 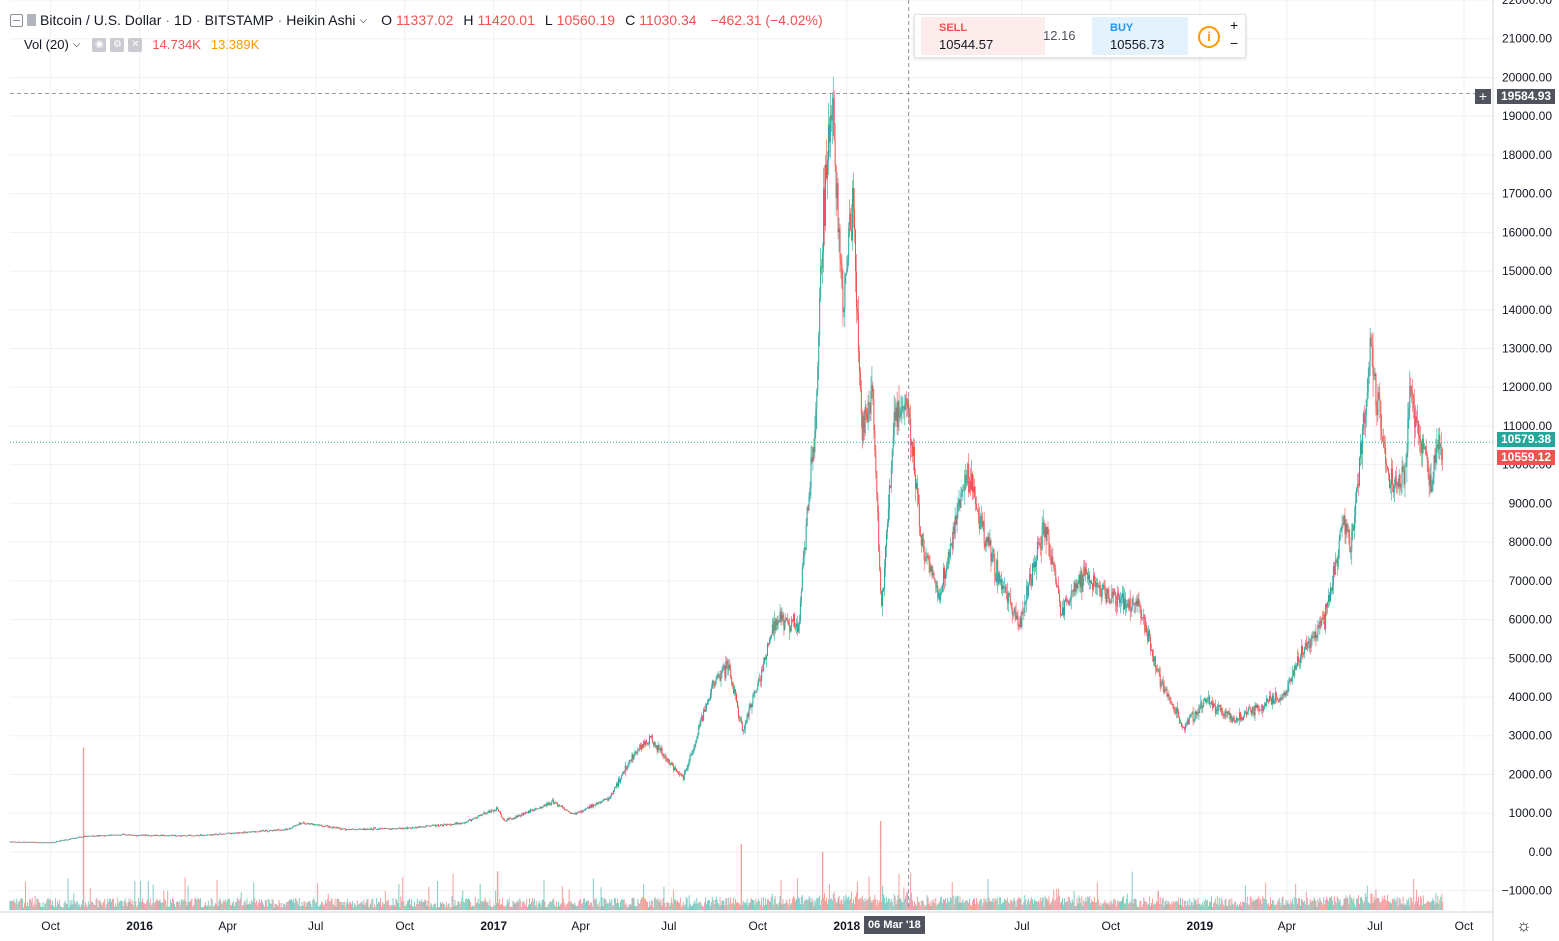 I want to click on increase-quantity-button: +, so click(x=1234, y=25).